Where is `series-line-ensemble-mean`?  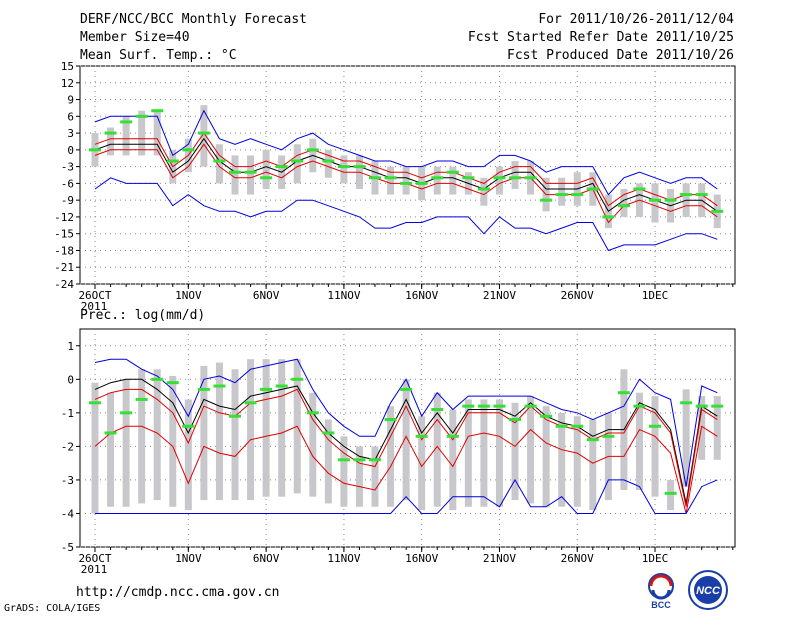 series-line-ensemble-mean is located at coordinates (406, 175).